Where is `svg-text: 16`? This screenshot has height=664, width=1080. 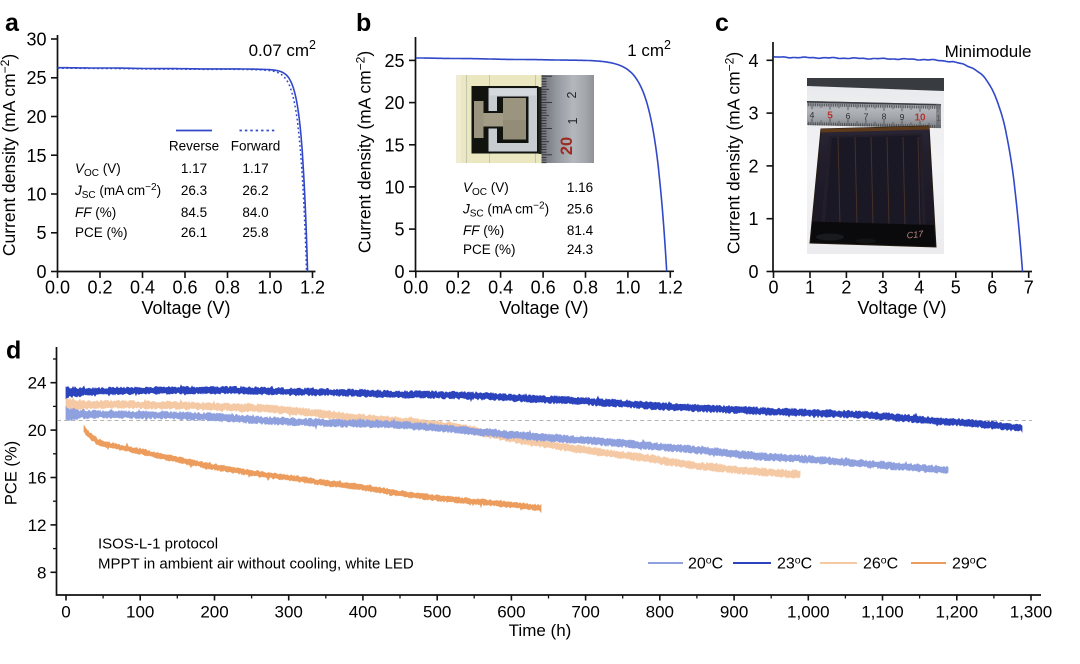 svg-text: 16 is located at coordinates (37, 478).